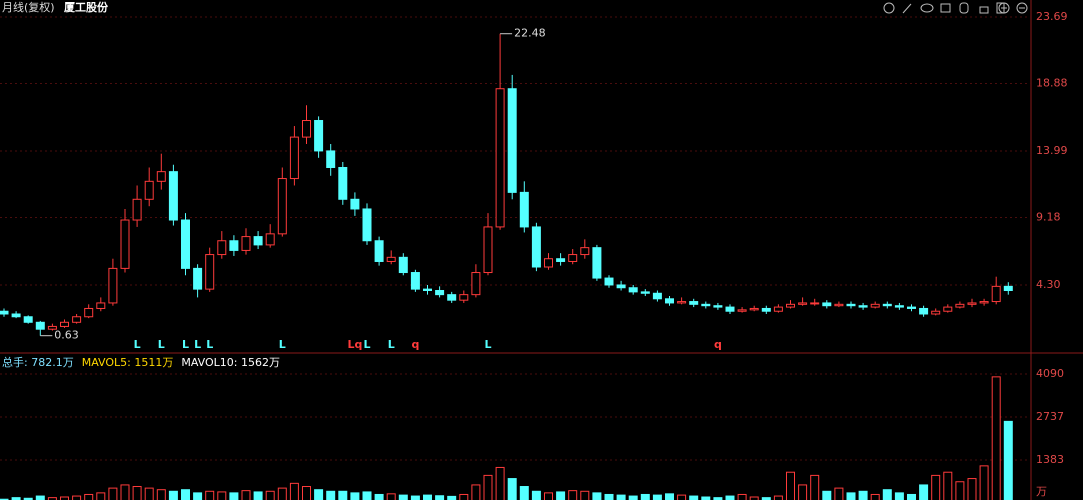 The height and width of the screenshot is (500, 1083). I want to click on hand-icon, so click(964, 8).